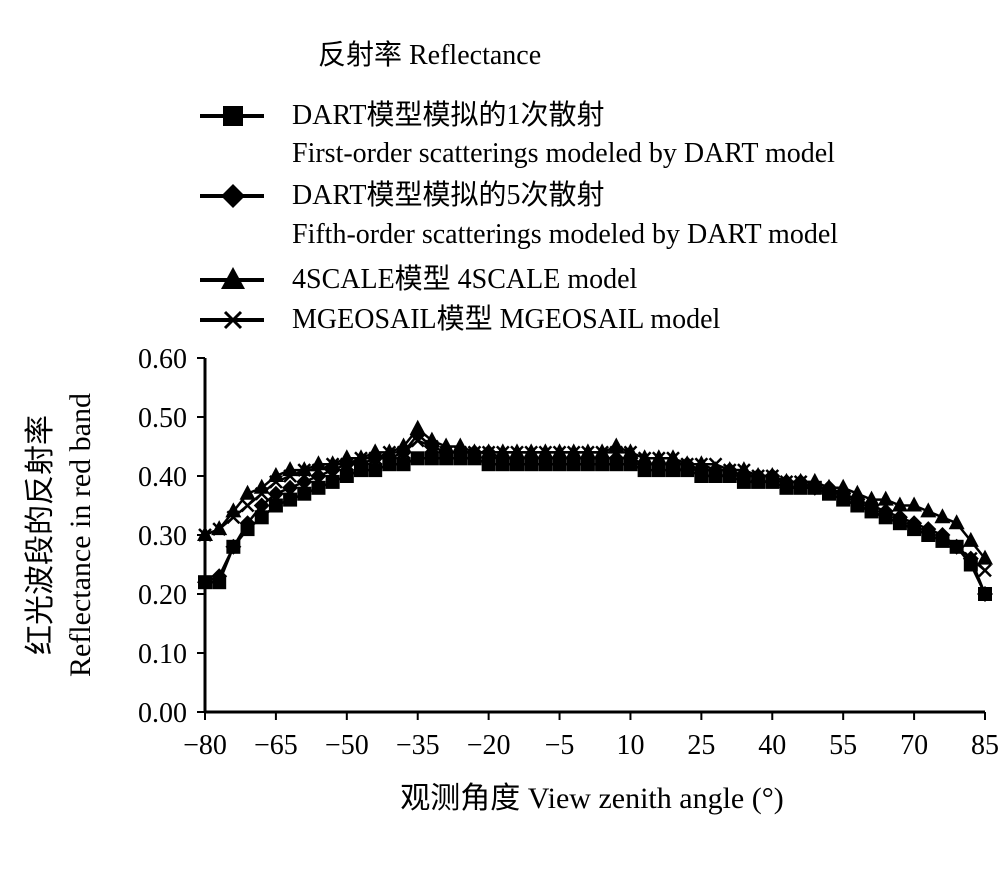  I want to click on y-tick-label: 0.30, so click(162, 536).